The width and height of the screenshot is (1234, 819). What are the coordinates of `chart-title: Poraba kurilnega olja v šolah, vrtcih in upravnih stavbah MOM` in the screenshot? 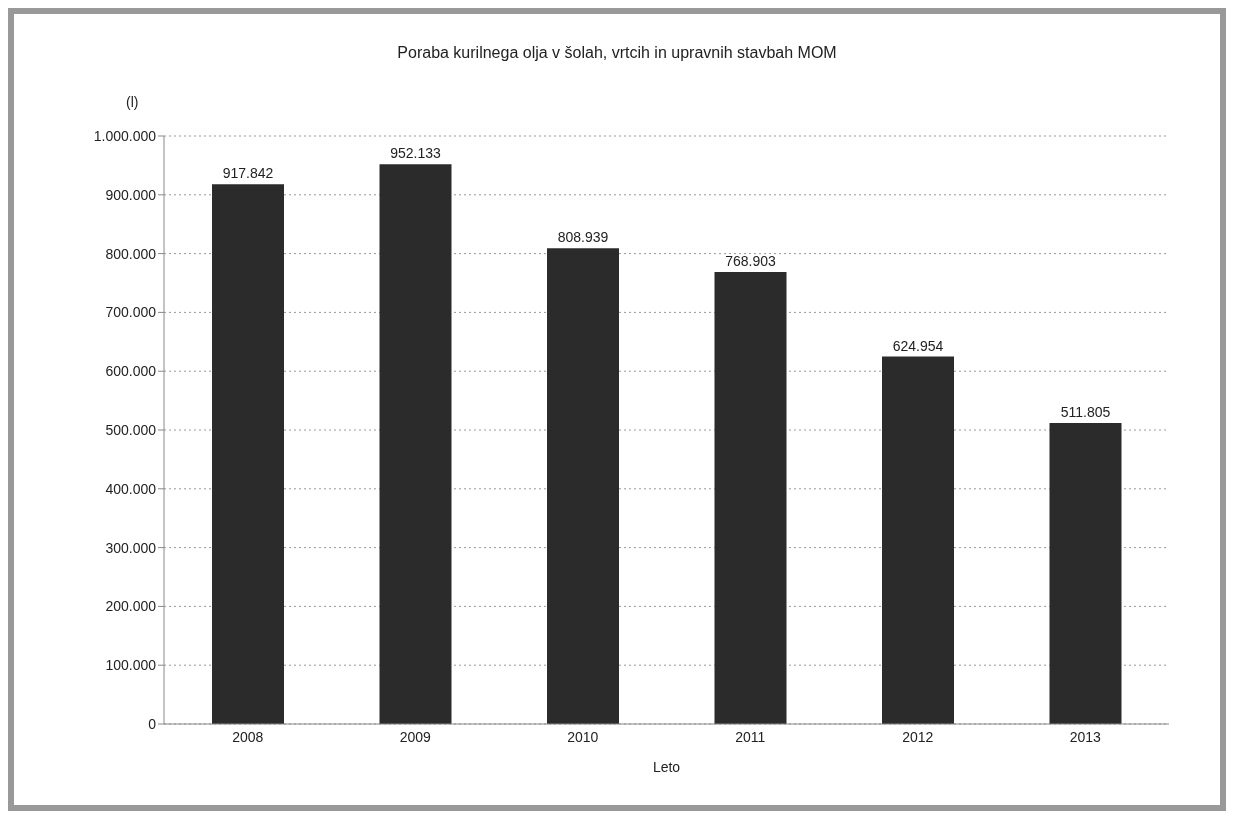 It's located at (617, 53).